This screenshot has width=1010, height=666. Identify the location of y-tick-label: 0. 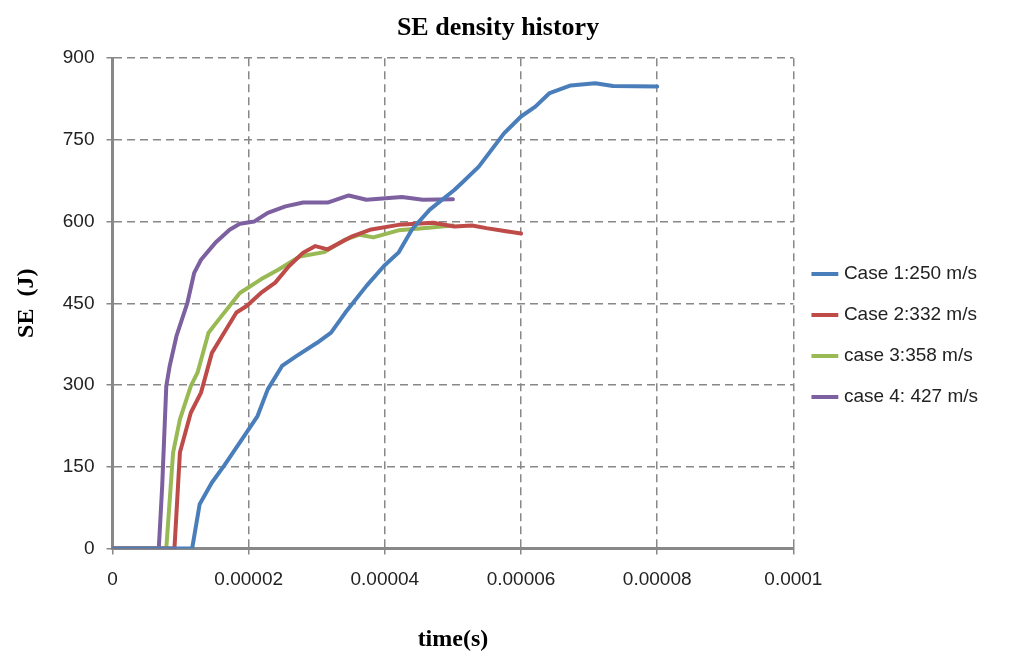
(89, 547).